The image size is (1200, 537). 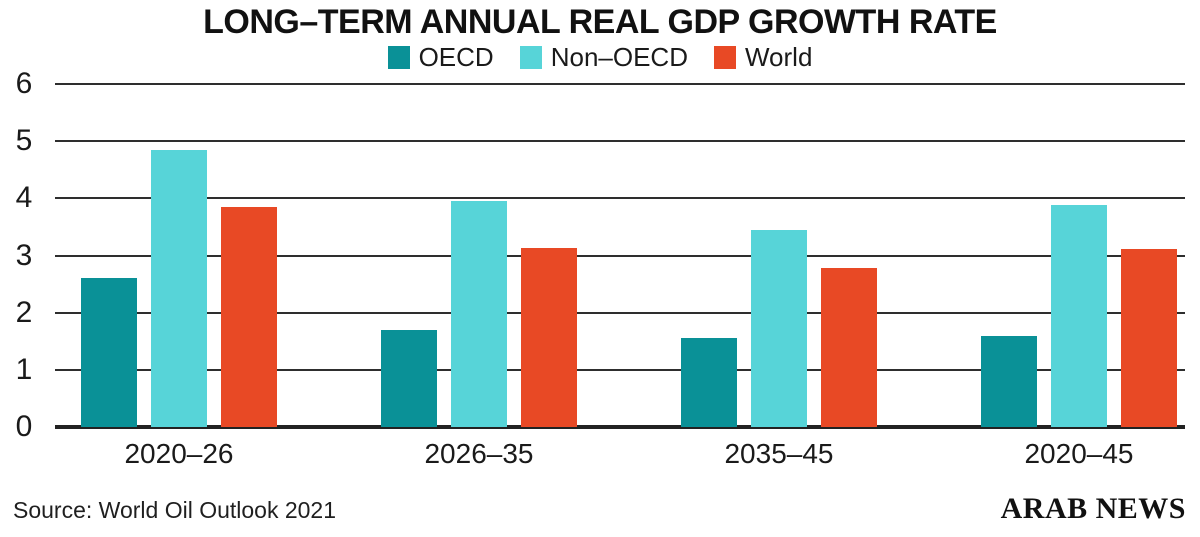 I want to click on legend-label-world: World, so click(x=778, y=57).